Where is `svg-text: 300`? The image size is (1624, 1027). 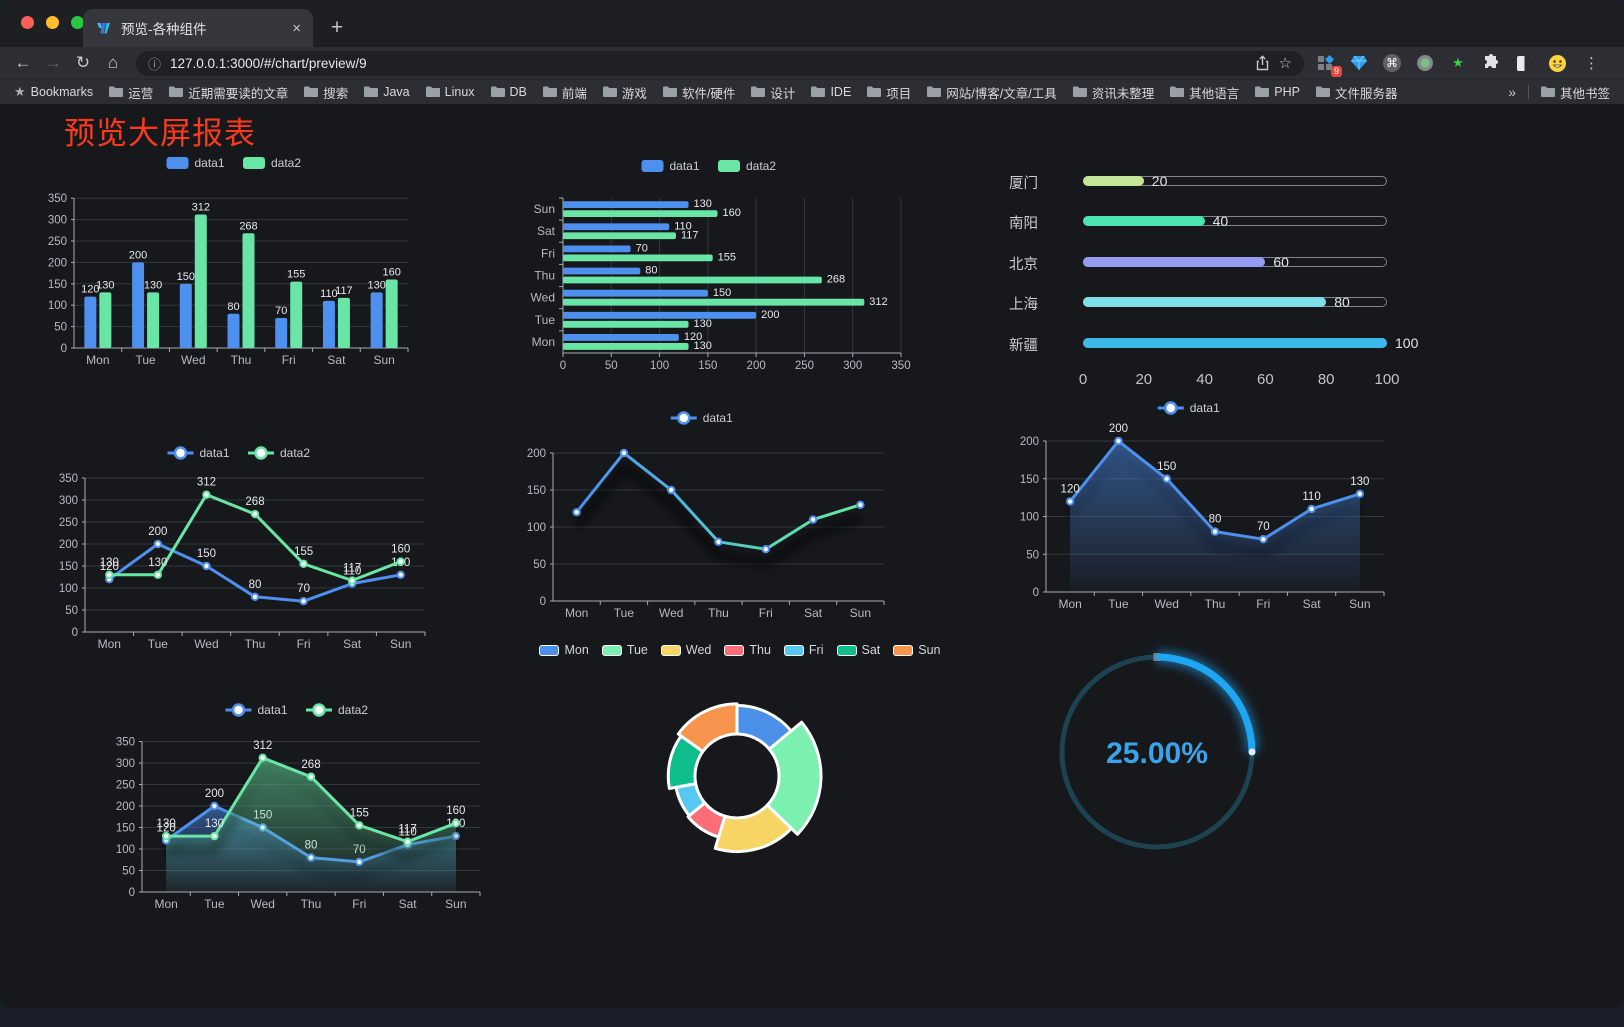 svg-text: 300 is located at coordinates (57, 221).